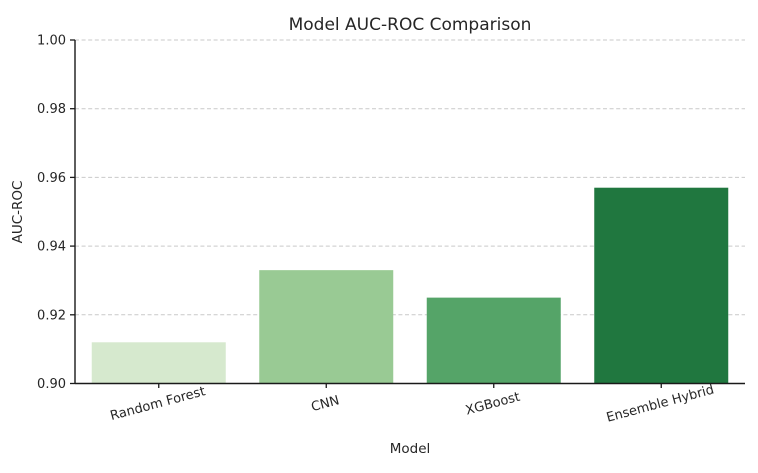 This screenshot has height=473, width=758. What do you see at coordinates (410, 25) in the screenshot?
I see `chart-title: Model AUC-ROC Comparison` at bounding box center [410, 25].